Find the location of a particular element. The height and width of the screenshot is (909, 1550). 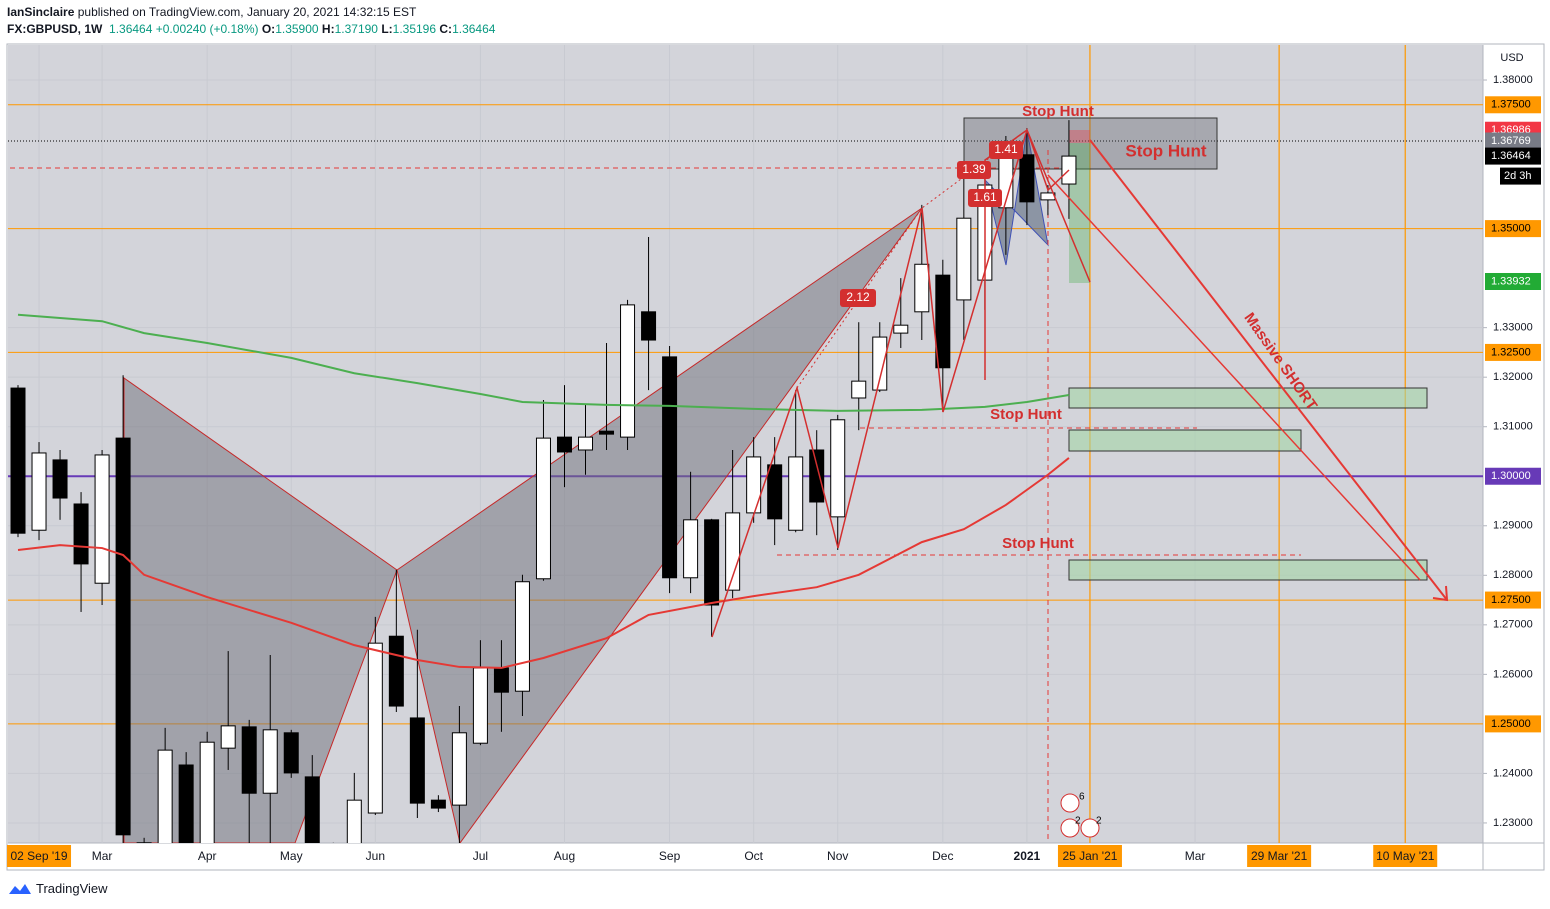

ohlc-label: O: is located at coordinates (268, 29).